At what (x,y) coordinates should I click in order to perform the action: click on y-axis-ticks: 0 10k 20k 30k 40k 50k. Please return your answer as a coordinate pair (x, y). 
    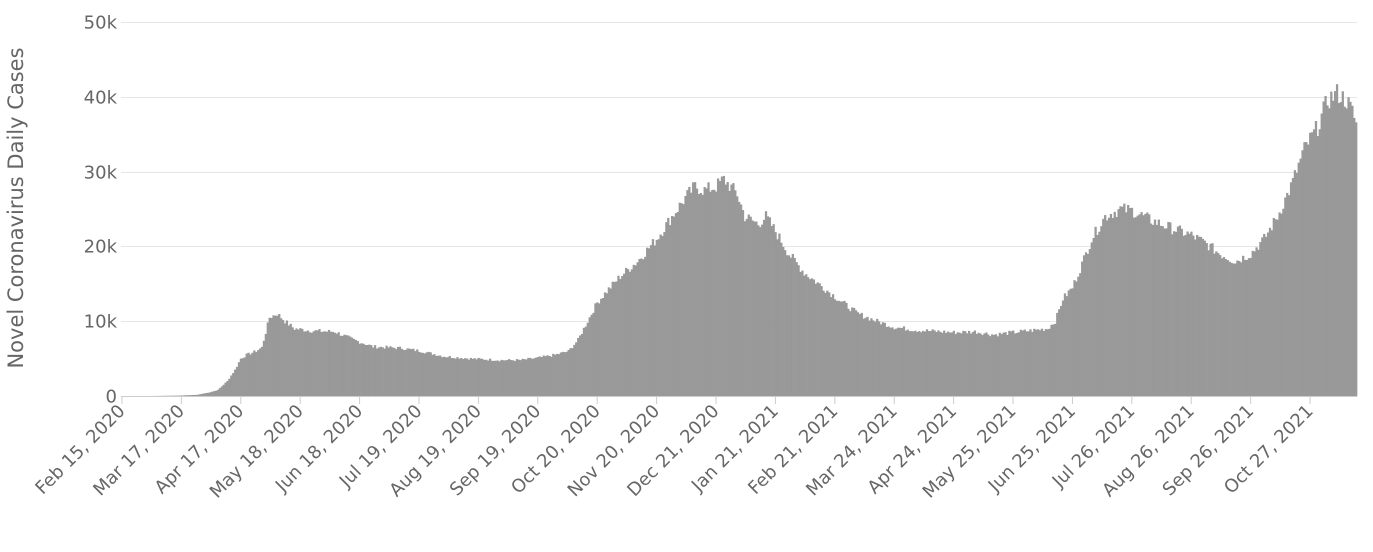
    Looking at the image, I should click on (101, 210).